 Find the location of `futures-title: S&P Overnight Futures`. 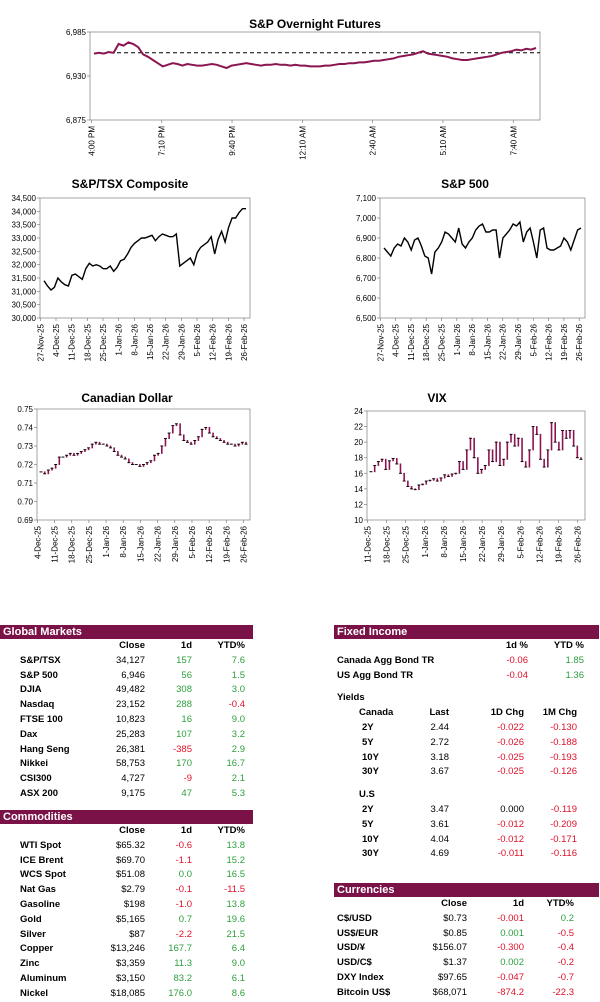

futures-title: S&P Overnight Futures is located at coordinates (315, 24).